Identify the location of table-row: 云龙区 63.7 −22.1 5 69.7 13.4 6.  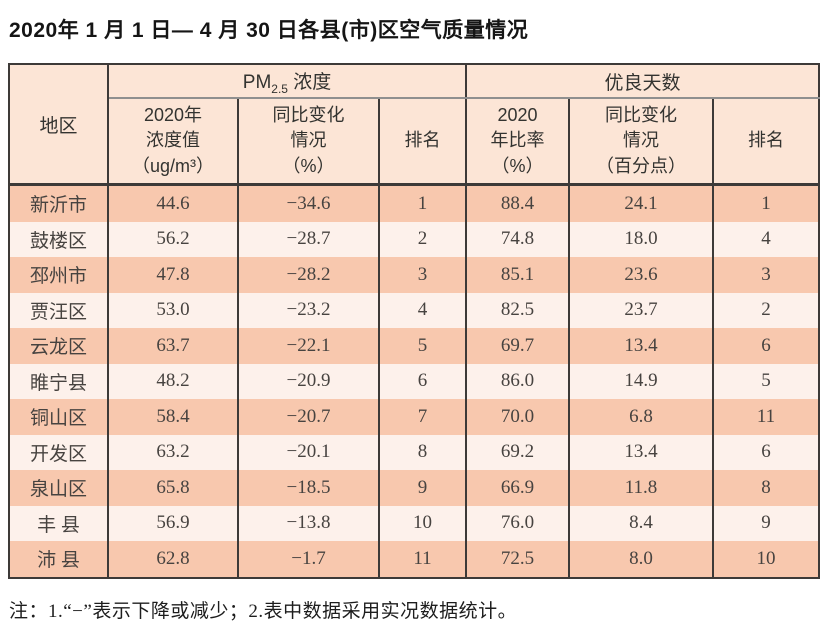
(414, 346).